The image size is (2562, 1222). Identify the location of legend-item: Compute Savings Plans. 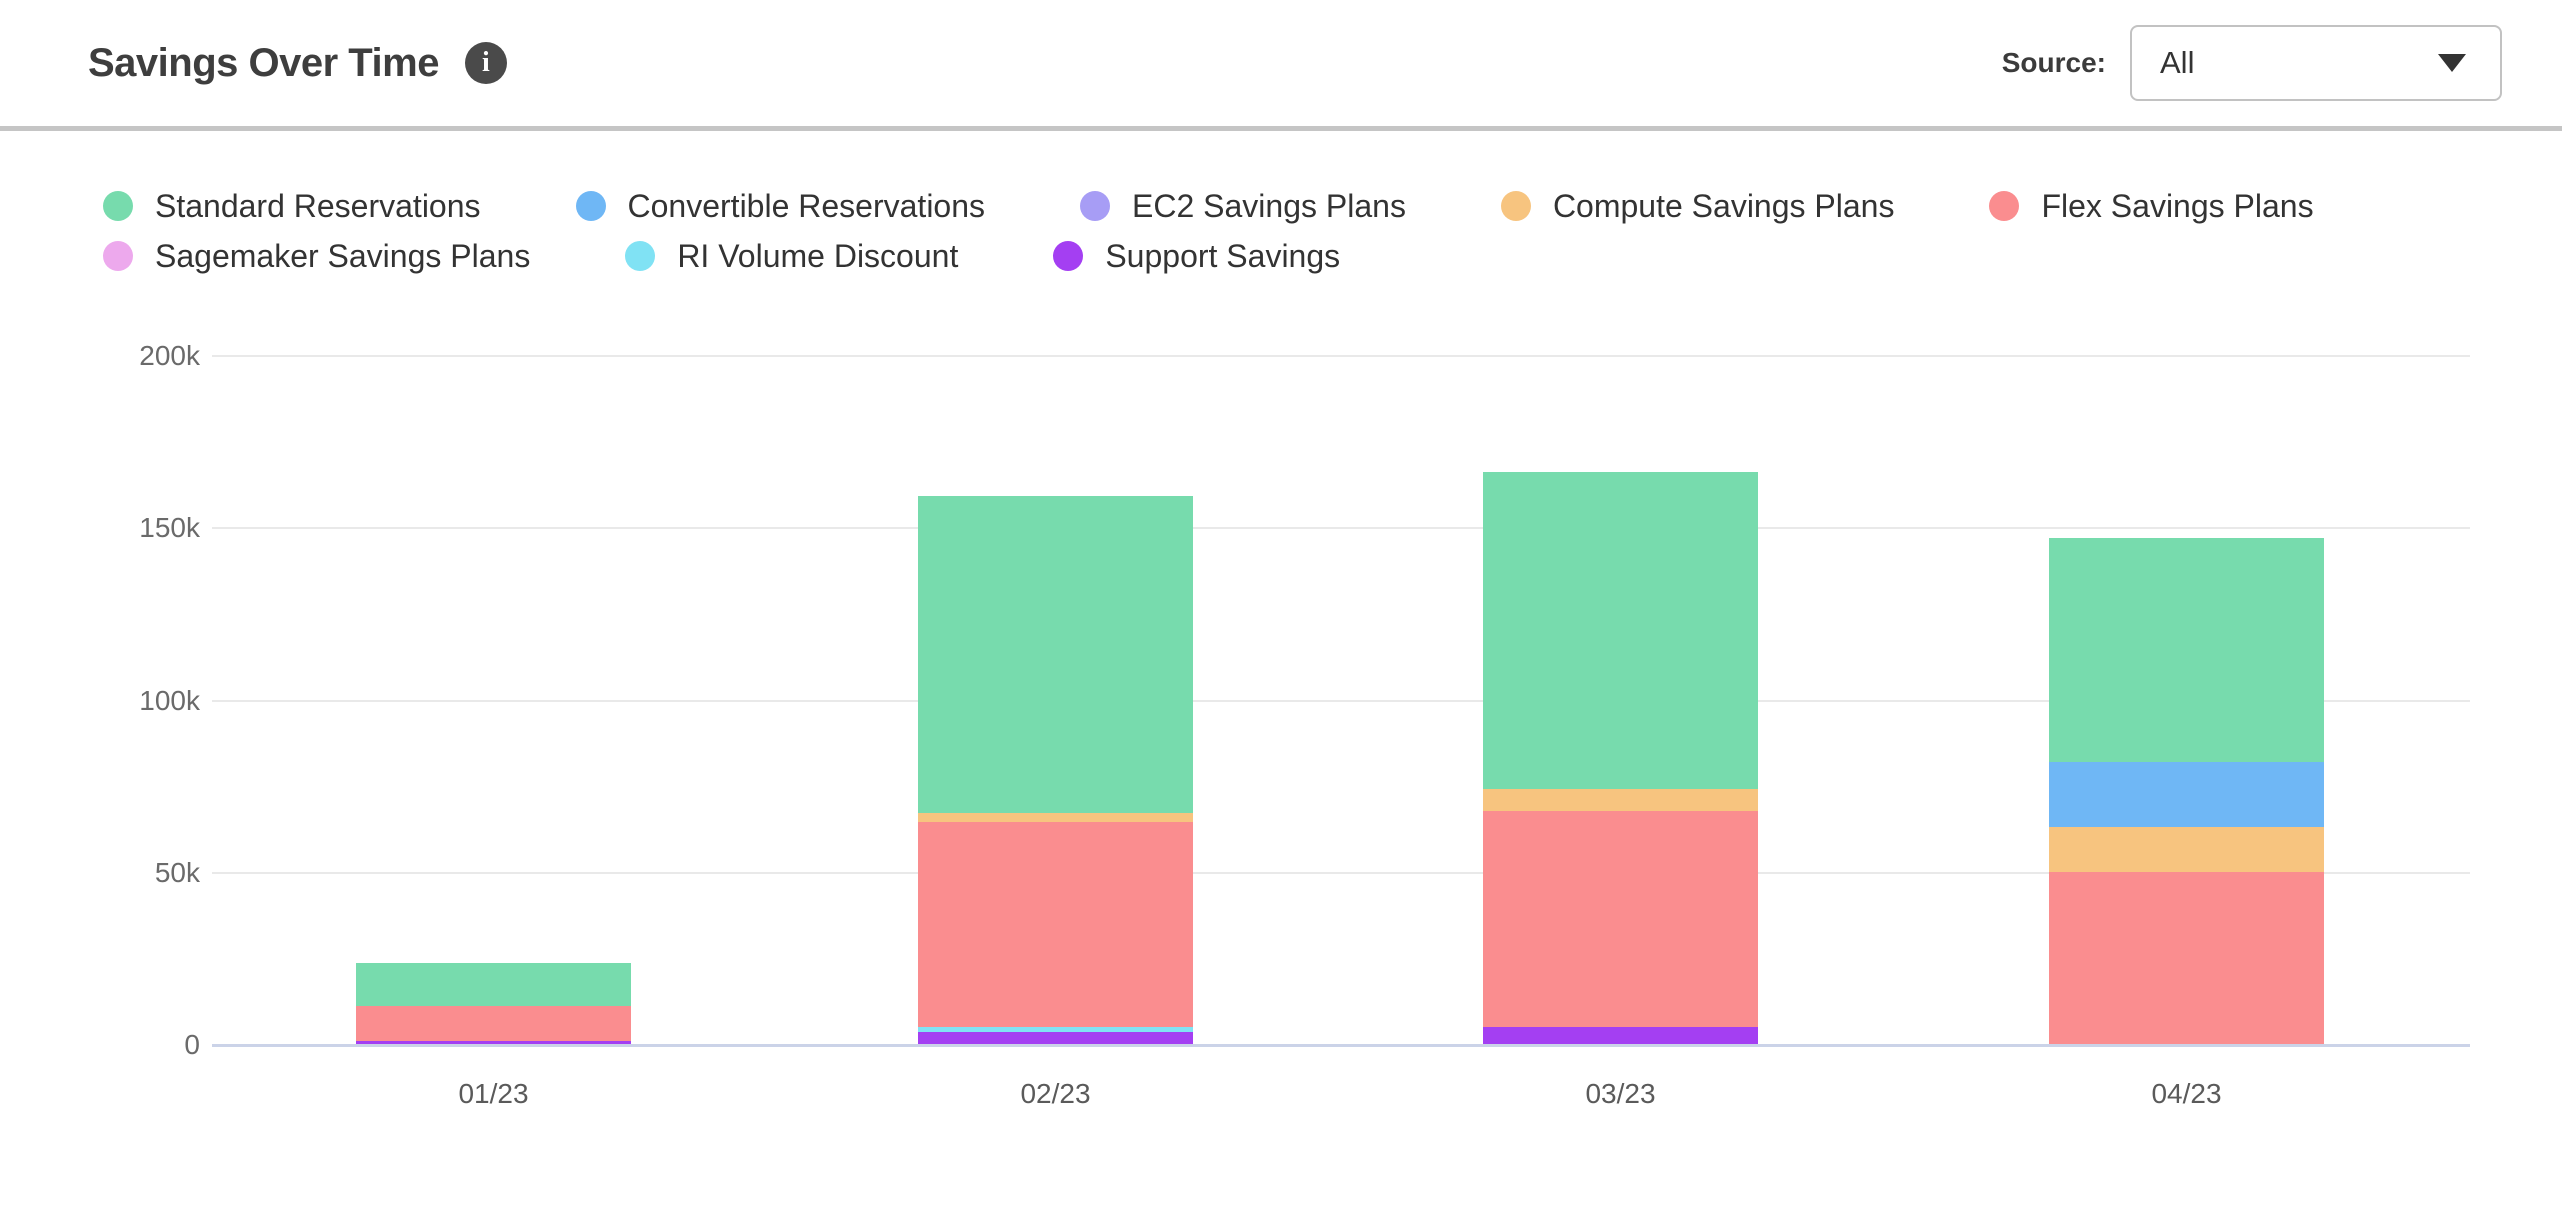
(1697, 206).